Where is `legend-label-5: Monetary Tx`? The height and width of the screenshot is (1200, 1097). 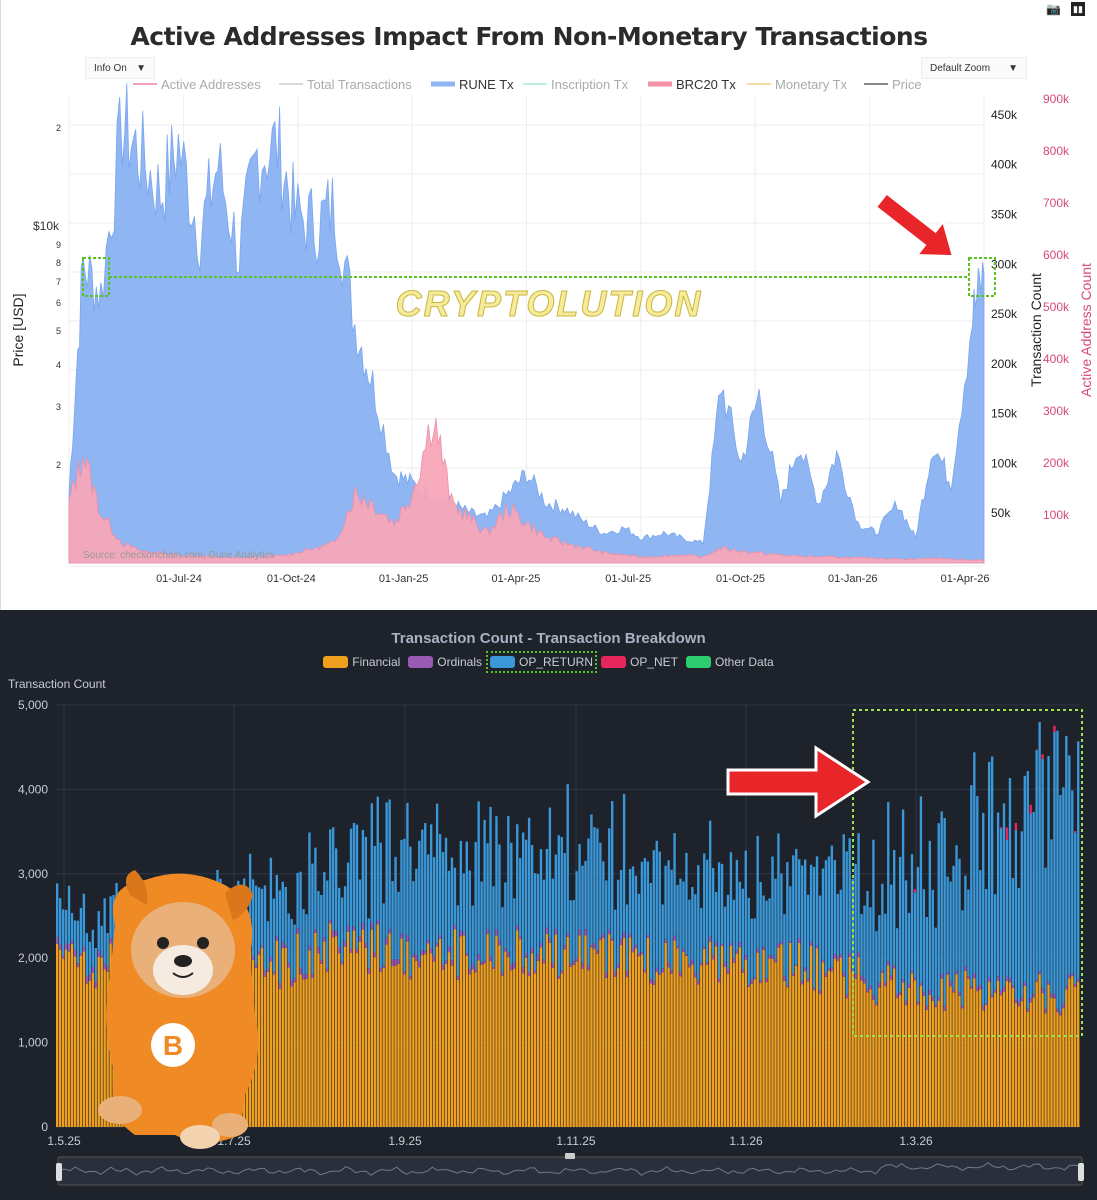 legend-label-5: Monetary Tx is located at coordinates (811, 84).